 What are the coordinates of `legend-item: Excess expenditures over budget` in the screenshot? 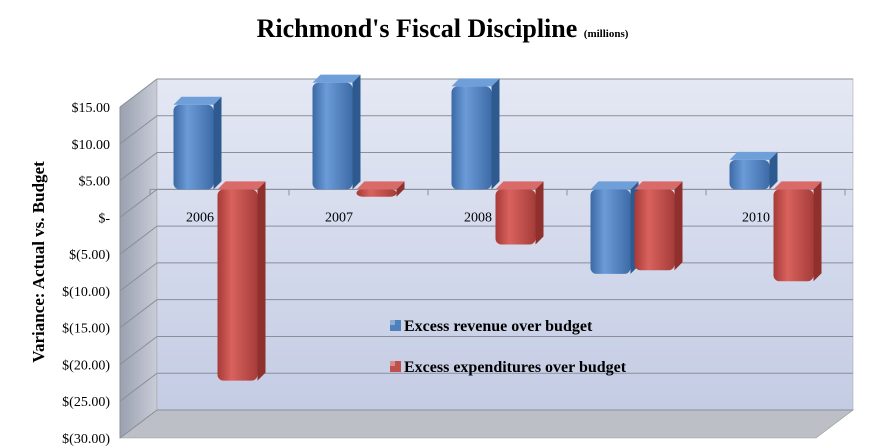 It's located at (508, 367).